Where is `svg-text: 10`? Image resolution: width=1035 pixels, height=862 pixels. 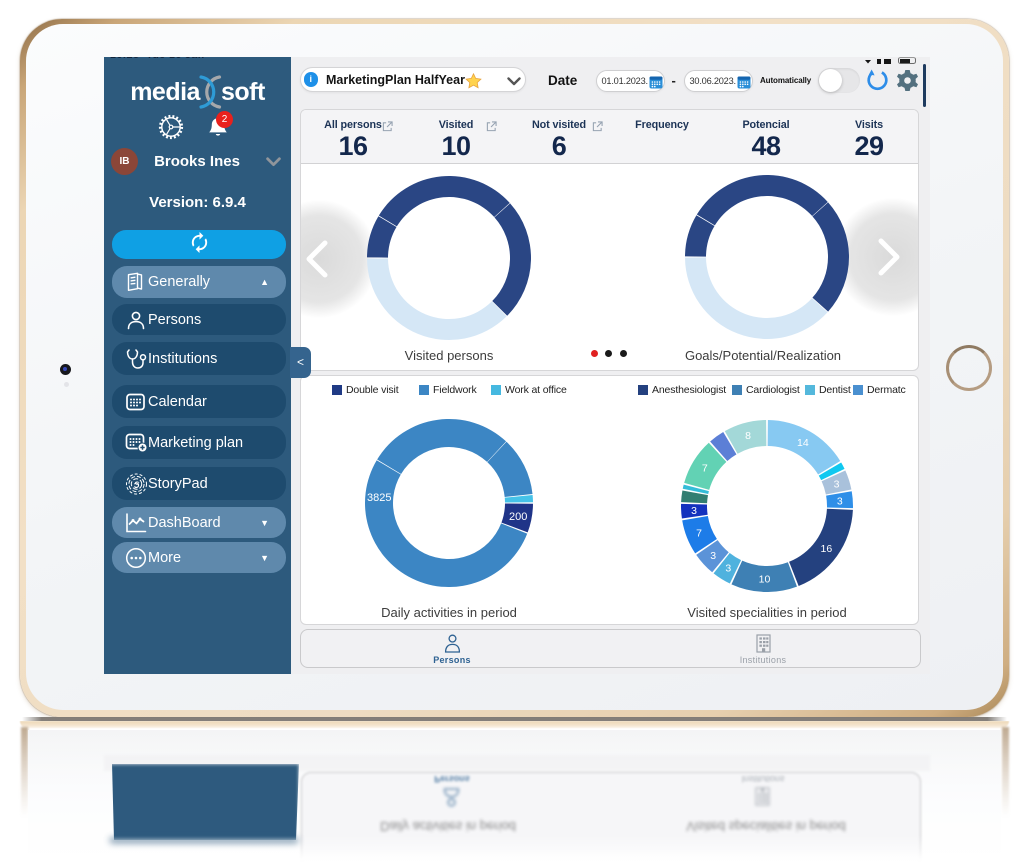 svg-text: 10 is located at coordinates (765, 580).